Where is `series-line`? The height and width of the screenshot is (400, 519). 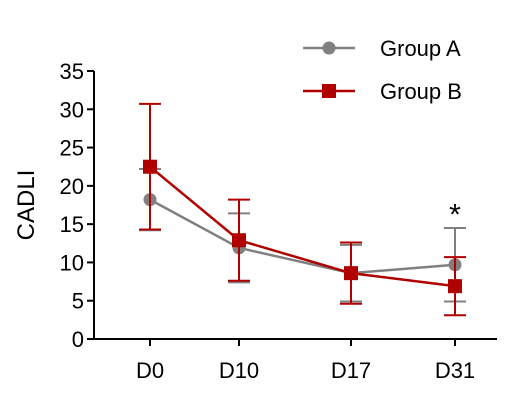
series-line is located at coordinates (302, 236).